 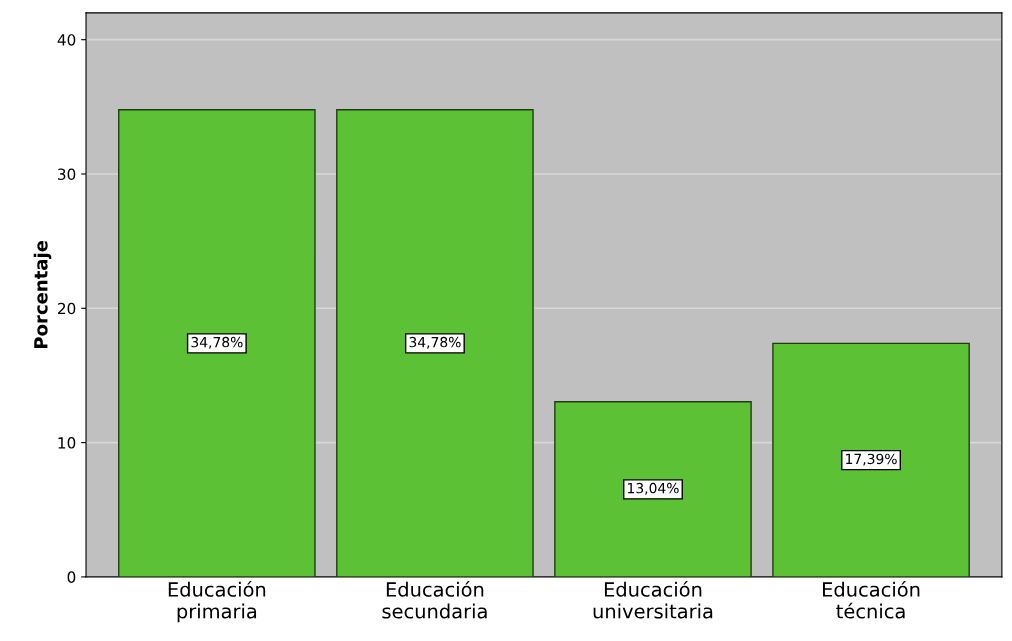 I want to click on y-axis-title: Porcentaje, so click(x=42, y=294).